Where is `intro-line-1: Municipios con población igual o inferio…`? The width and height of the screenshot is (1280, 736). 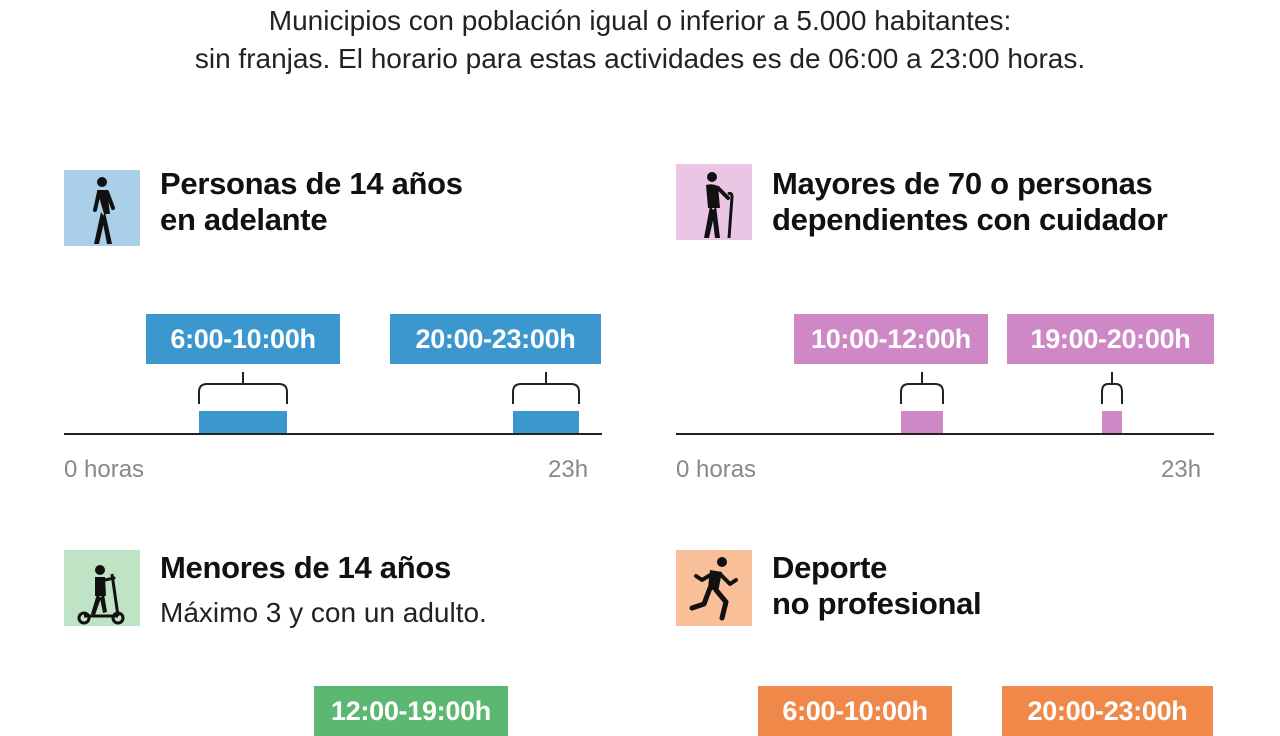 intro-line-1: Municipios con población igual o inferio… is located at coordinates (640, 20).